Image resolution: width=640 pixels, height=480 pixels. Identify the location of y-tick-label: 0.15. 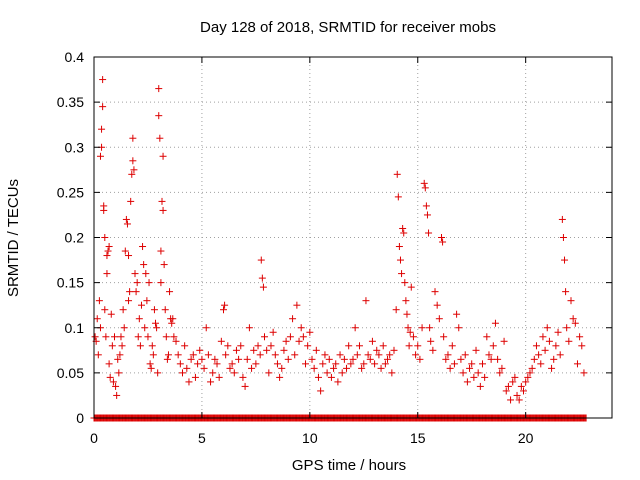
(70, 283).